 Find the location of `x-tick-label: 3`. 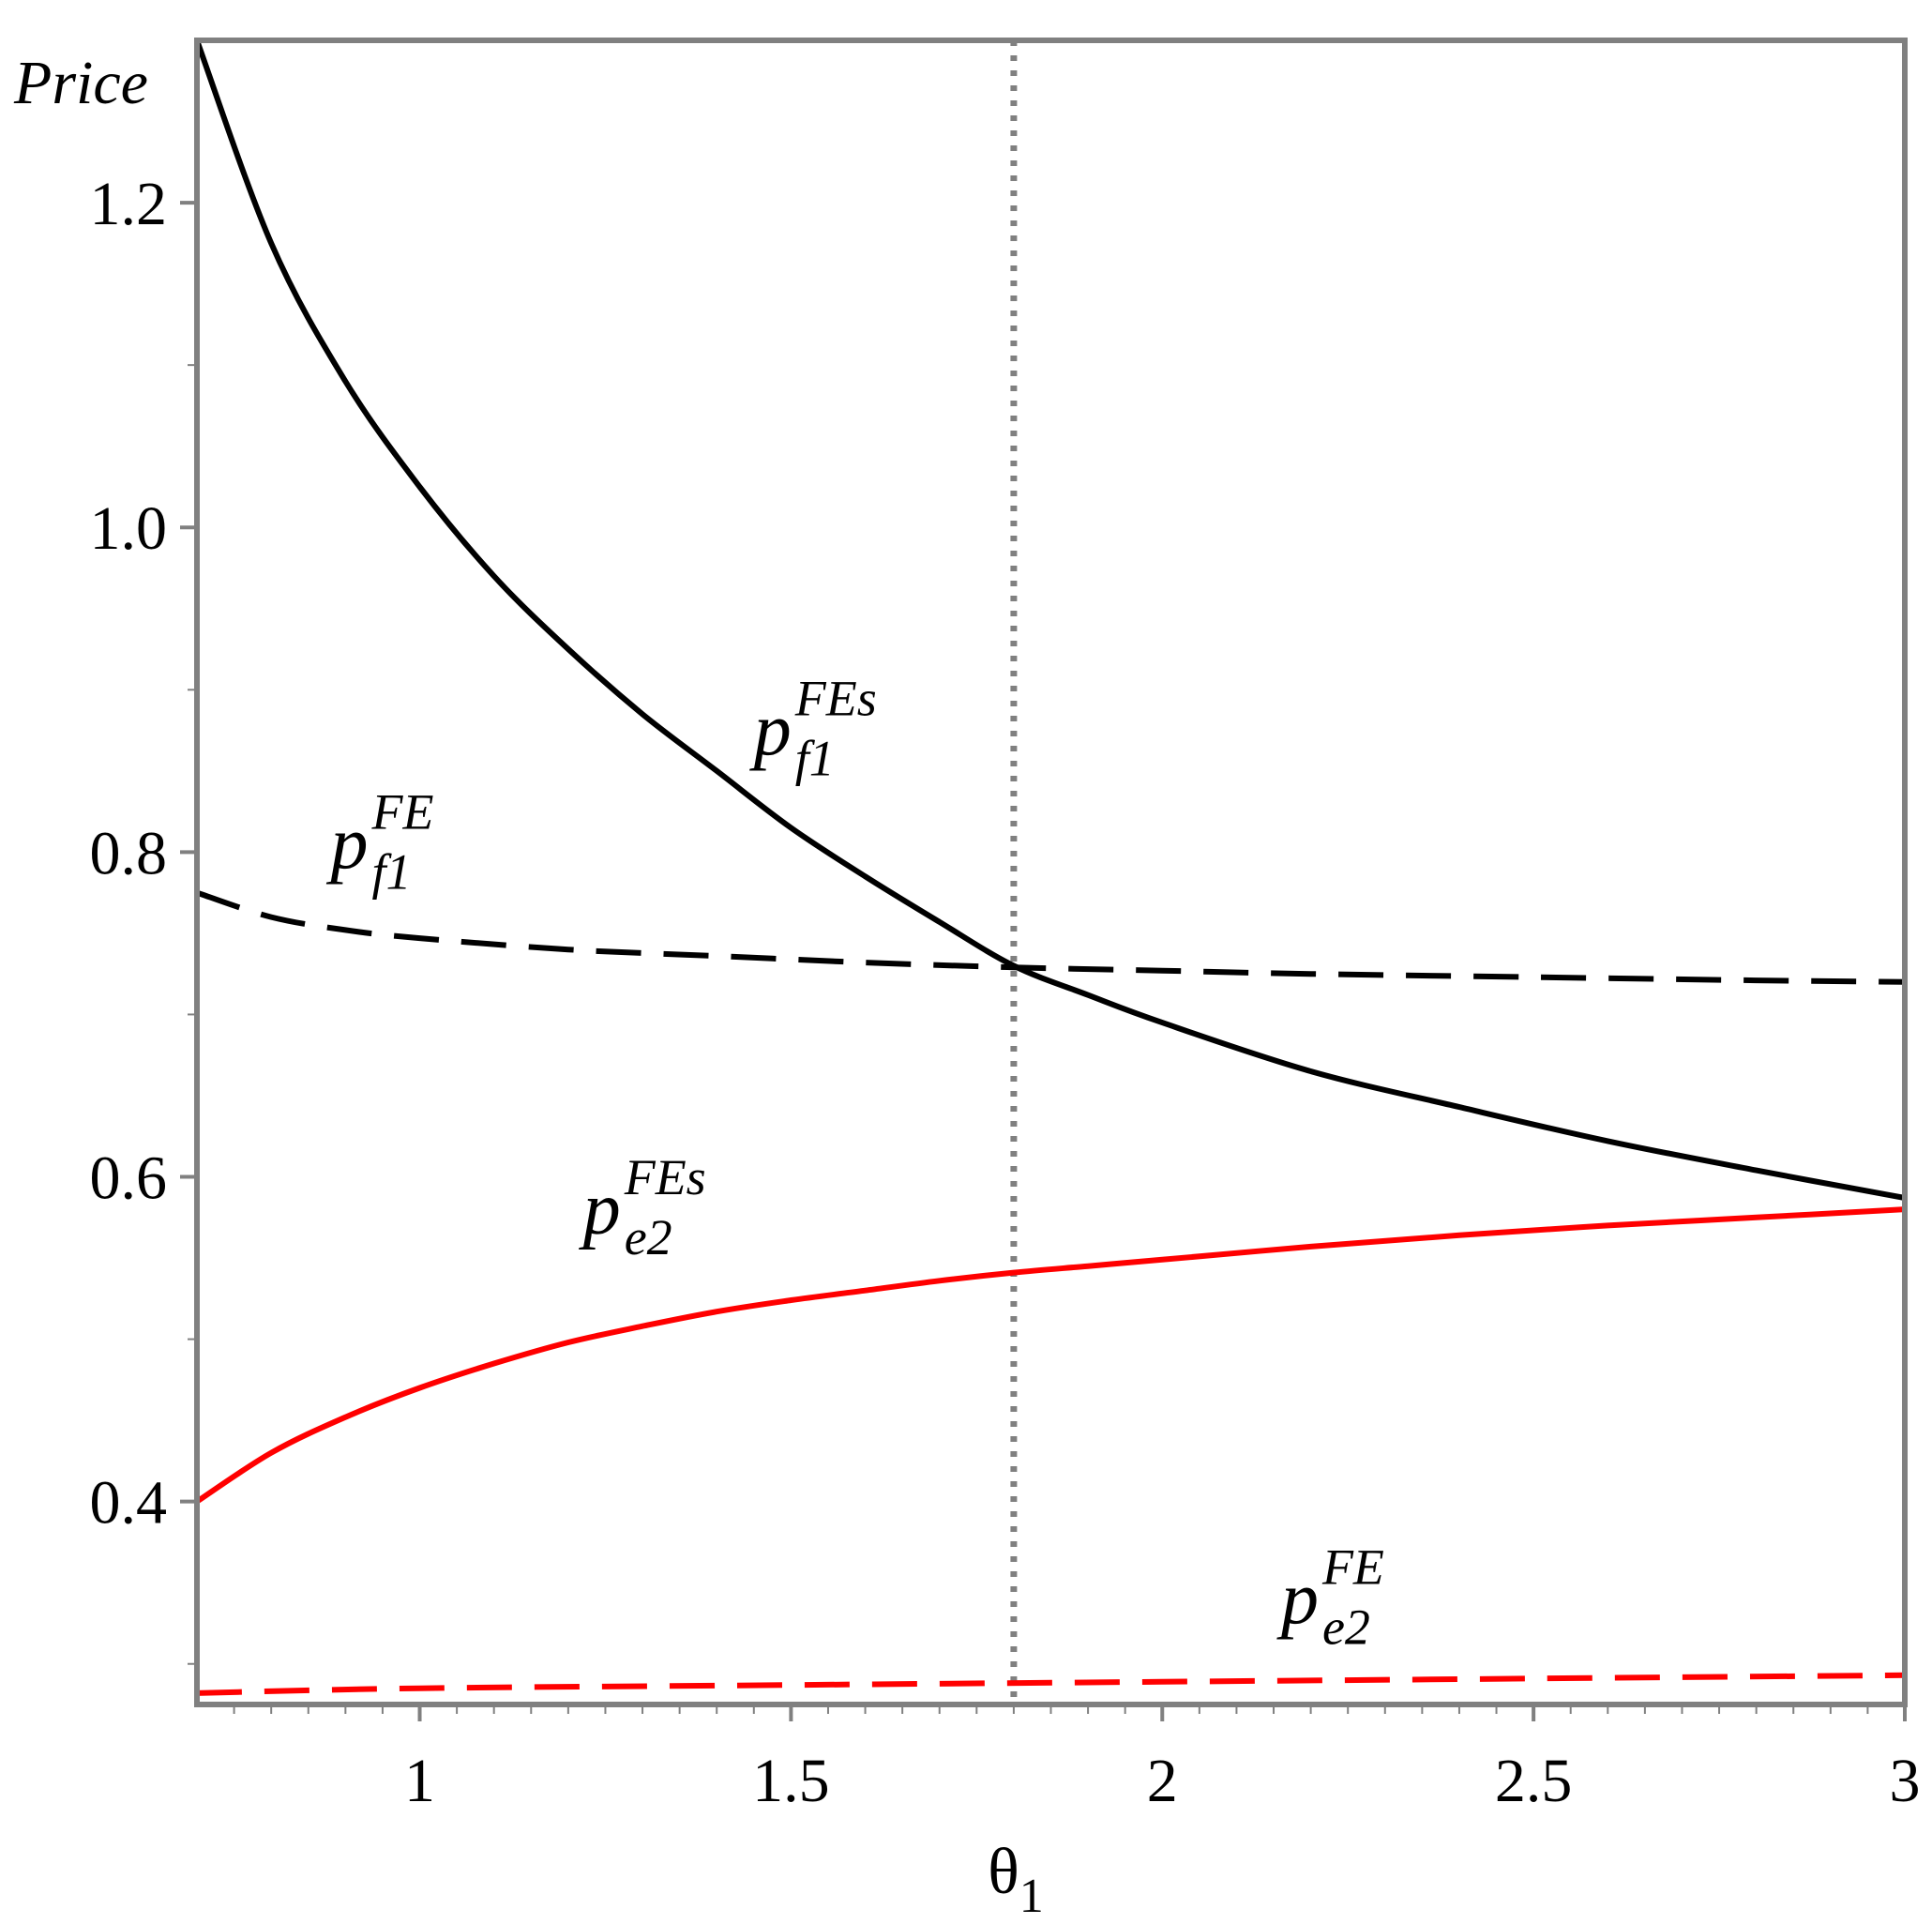

x-tick-label: 3 is located at coordinates (1905, 1781).